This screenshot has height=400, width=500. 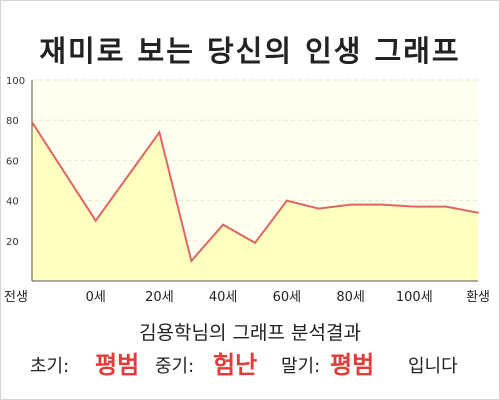 I want to click on ending-text: 입니다, so click(x=433, y=366).